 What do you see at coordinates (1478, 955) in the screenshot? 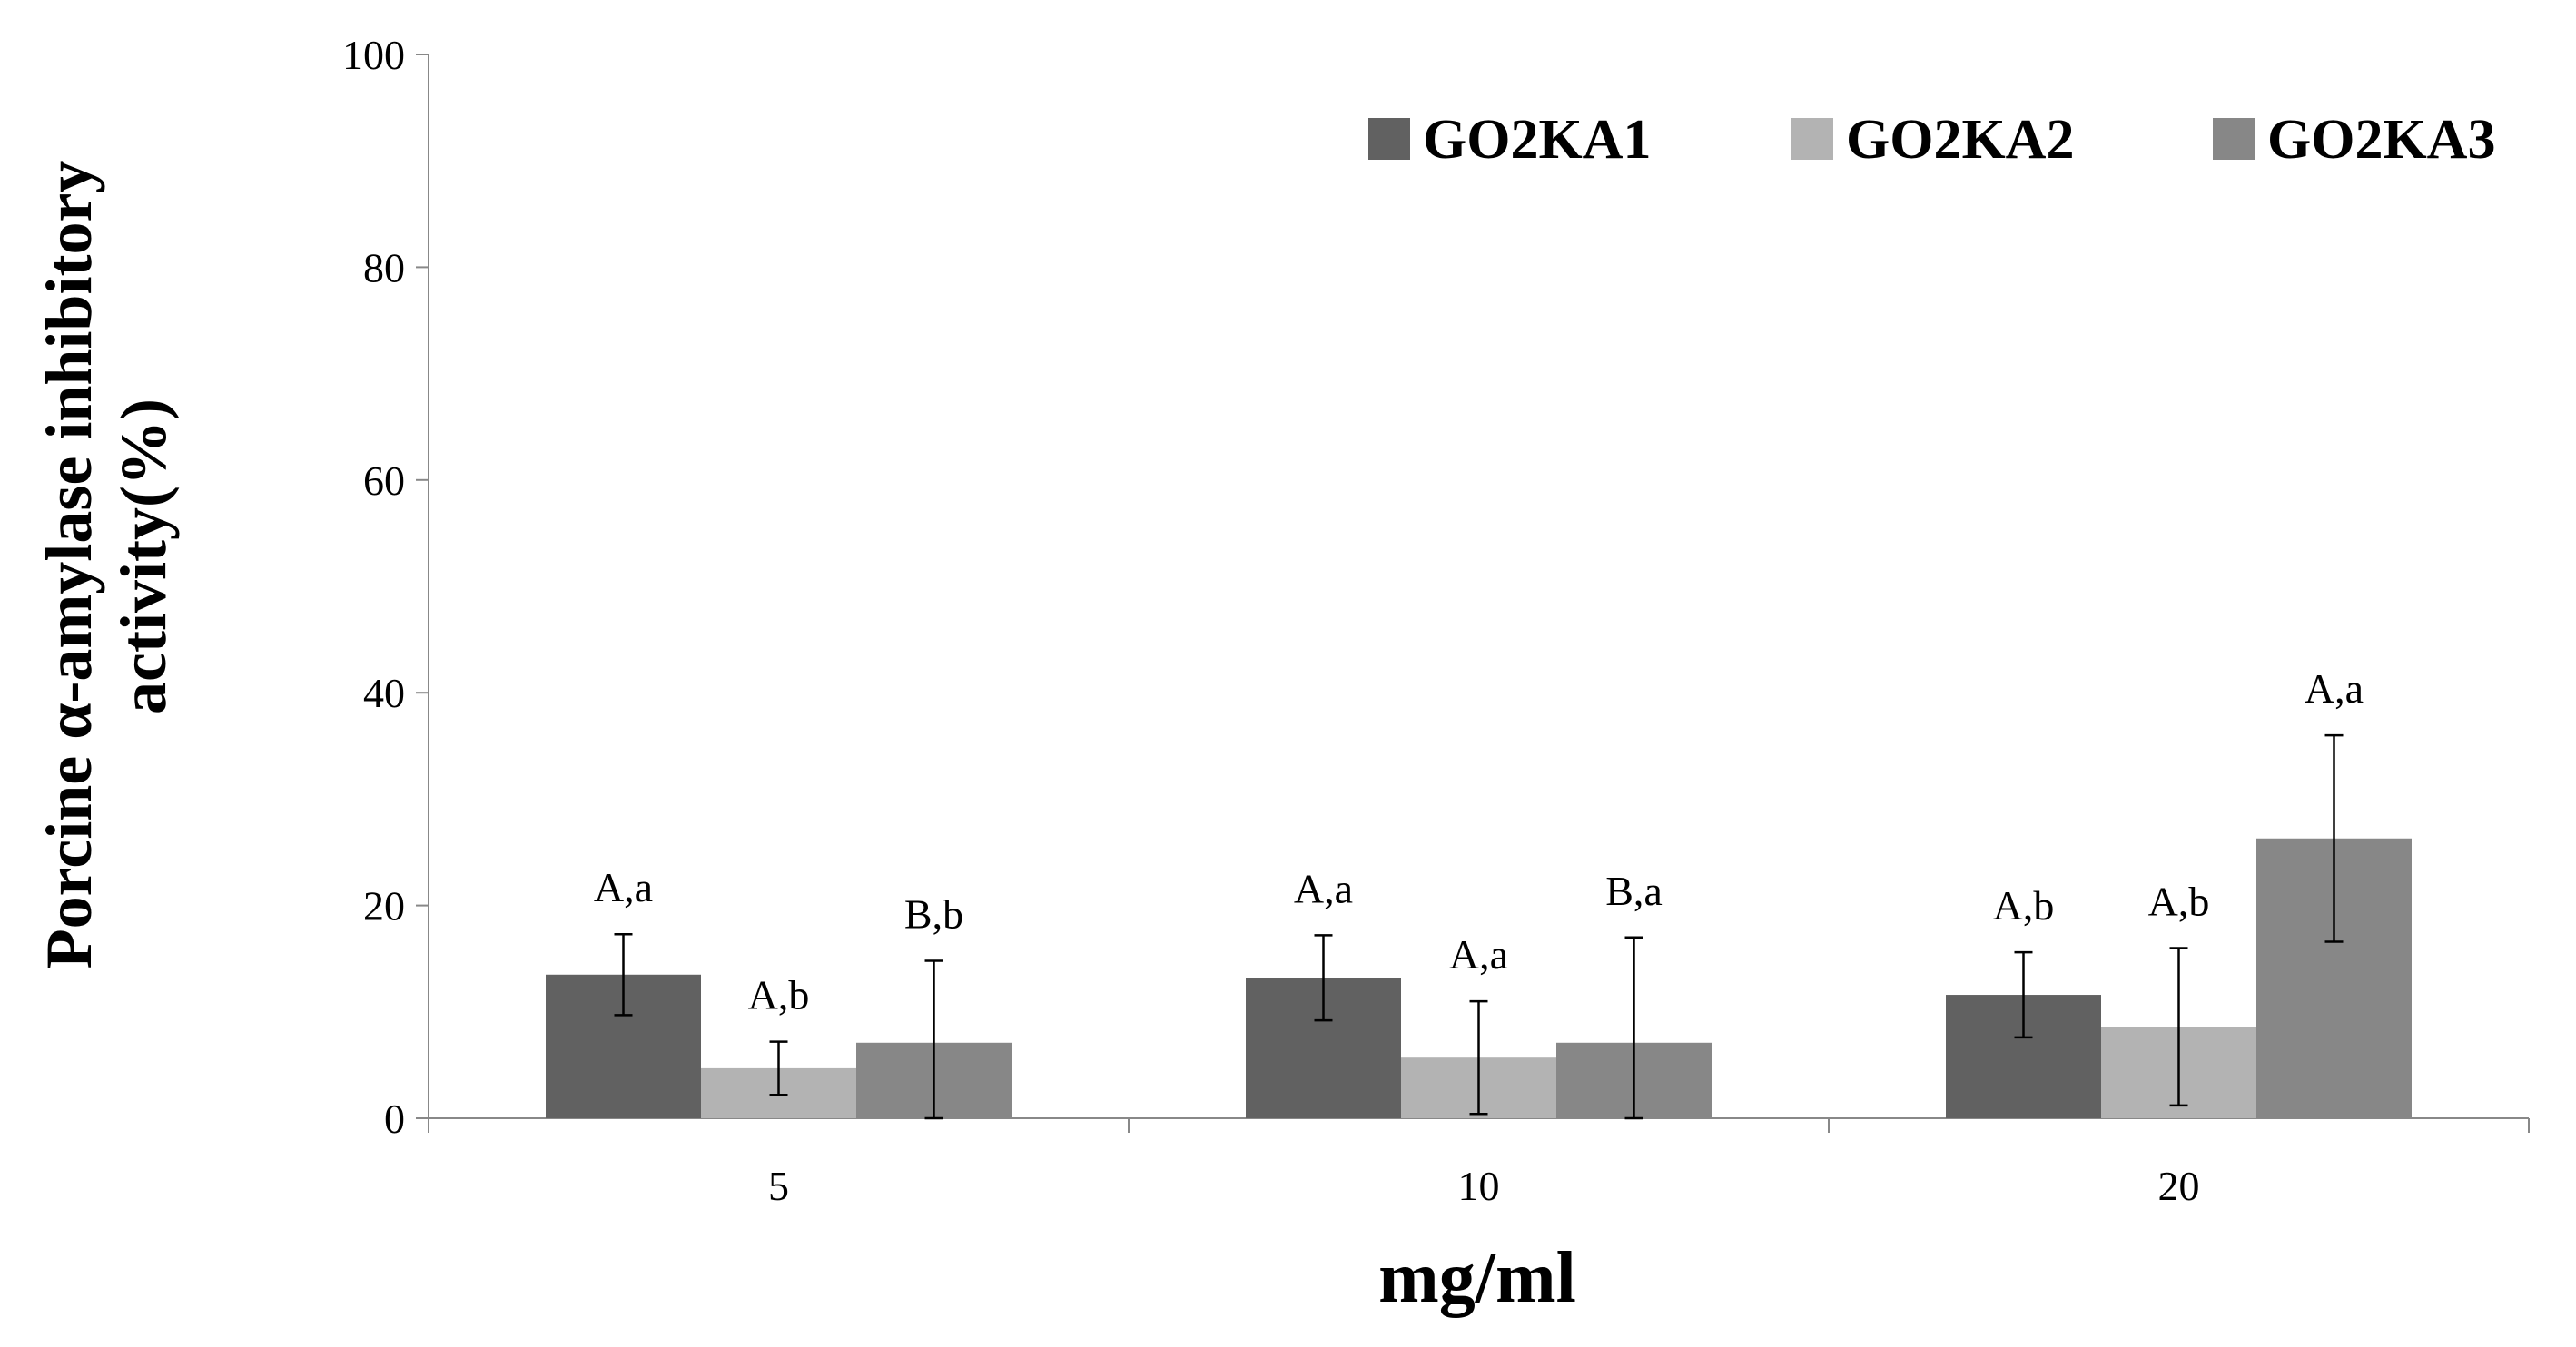
I see `significance-label-go2ka2: A,a` at bounding box center [1478, 955].